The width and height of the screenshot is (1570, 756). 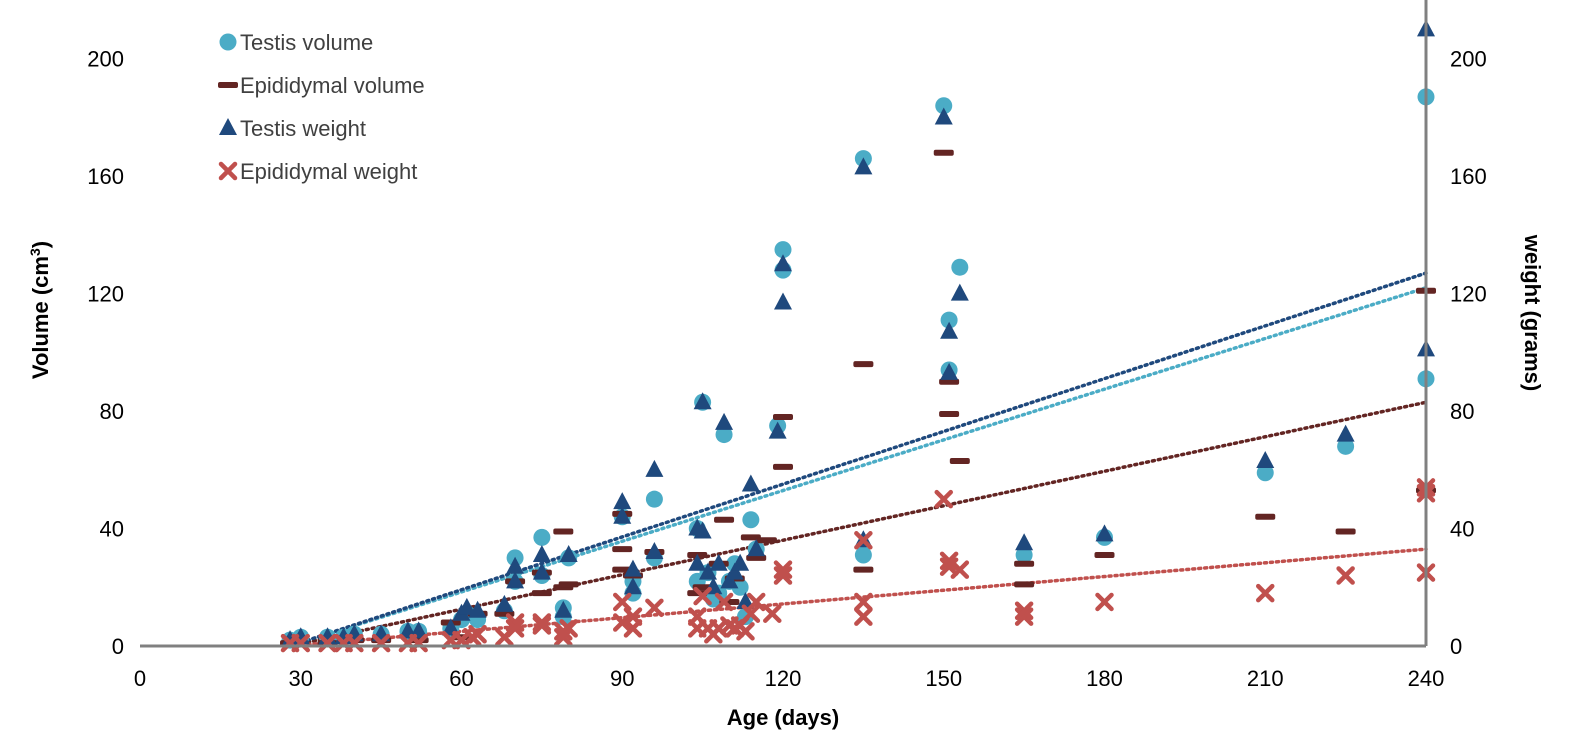 I want to click on x-axis-title: Age (days), so click(x=783, y=717).